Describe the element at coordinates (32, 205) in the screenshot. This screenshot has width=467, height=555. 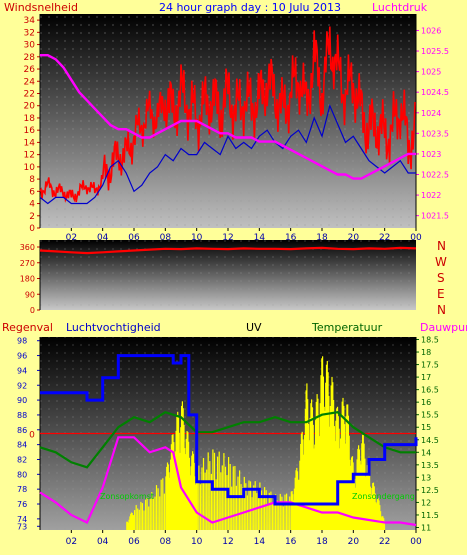
I see `left-tick-label: 4` at that location.